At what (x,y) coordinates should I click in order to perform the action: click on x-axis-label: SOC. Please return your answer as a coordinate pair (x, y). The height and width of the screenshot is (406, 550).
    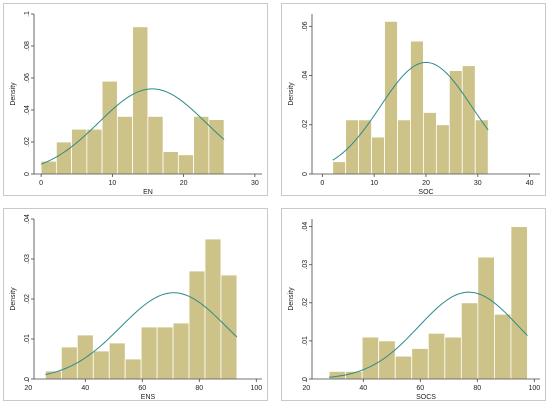
    Looking at the image, I should click on (425, 192).